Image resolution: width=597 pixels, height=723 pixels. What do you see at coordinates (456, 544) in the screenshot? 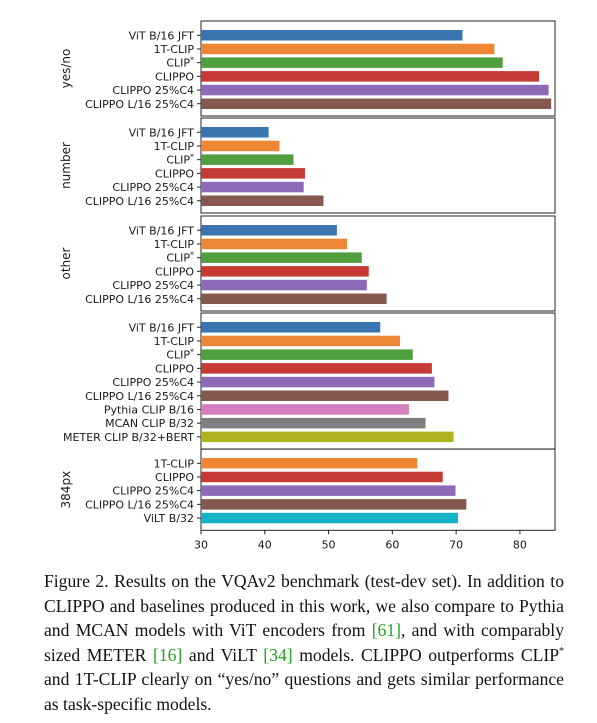
I see `x-tick-label: 70` at bounding box center [456, 544].